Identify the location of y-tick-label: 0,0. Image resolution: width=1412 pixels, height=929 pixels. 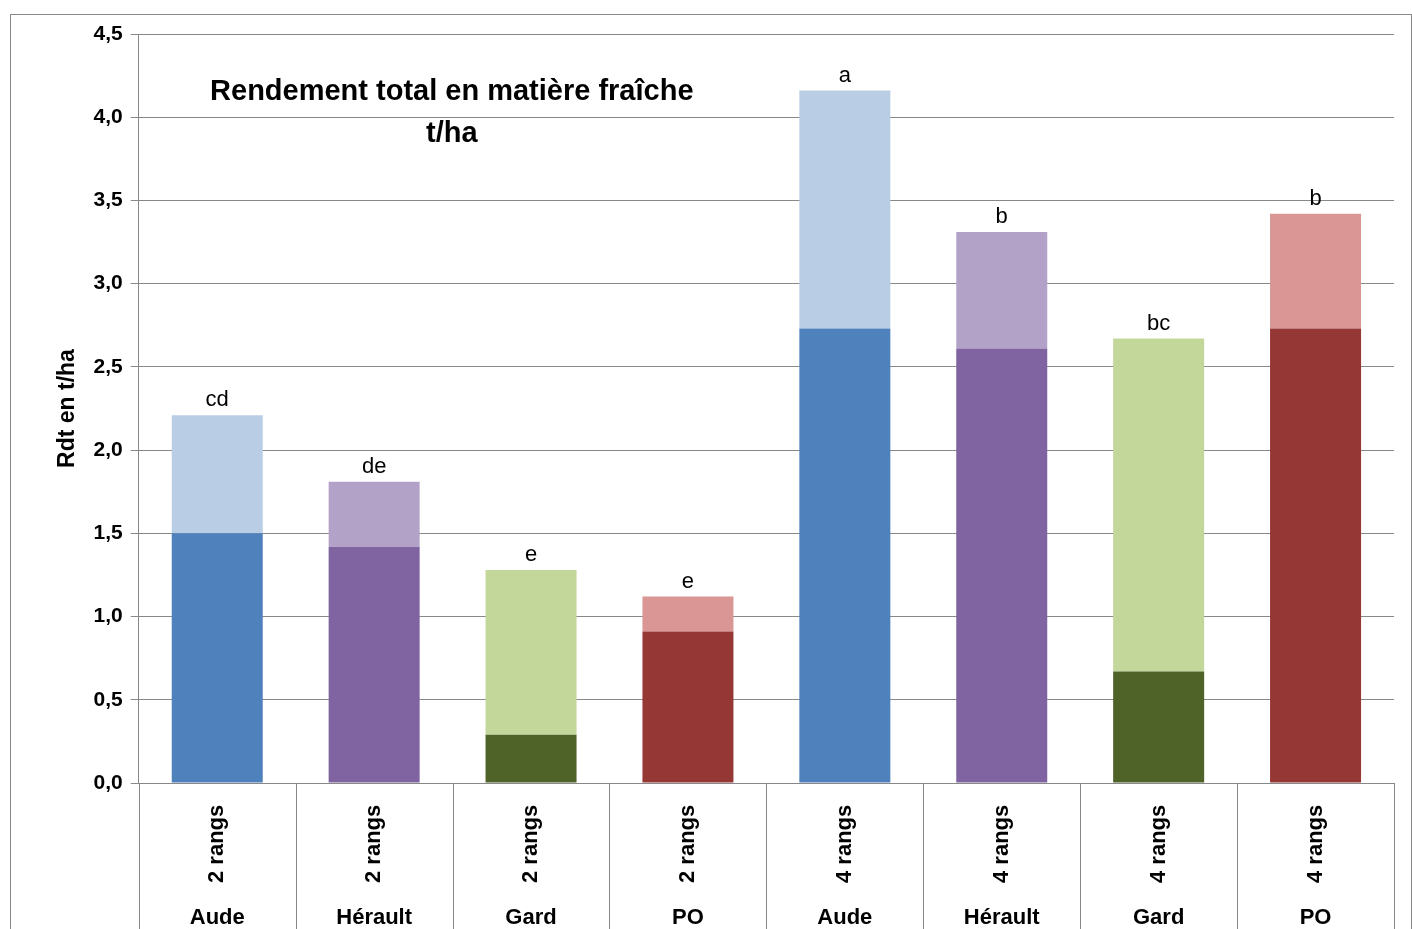
(108, 781).